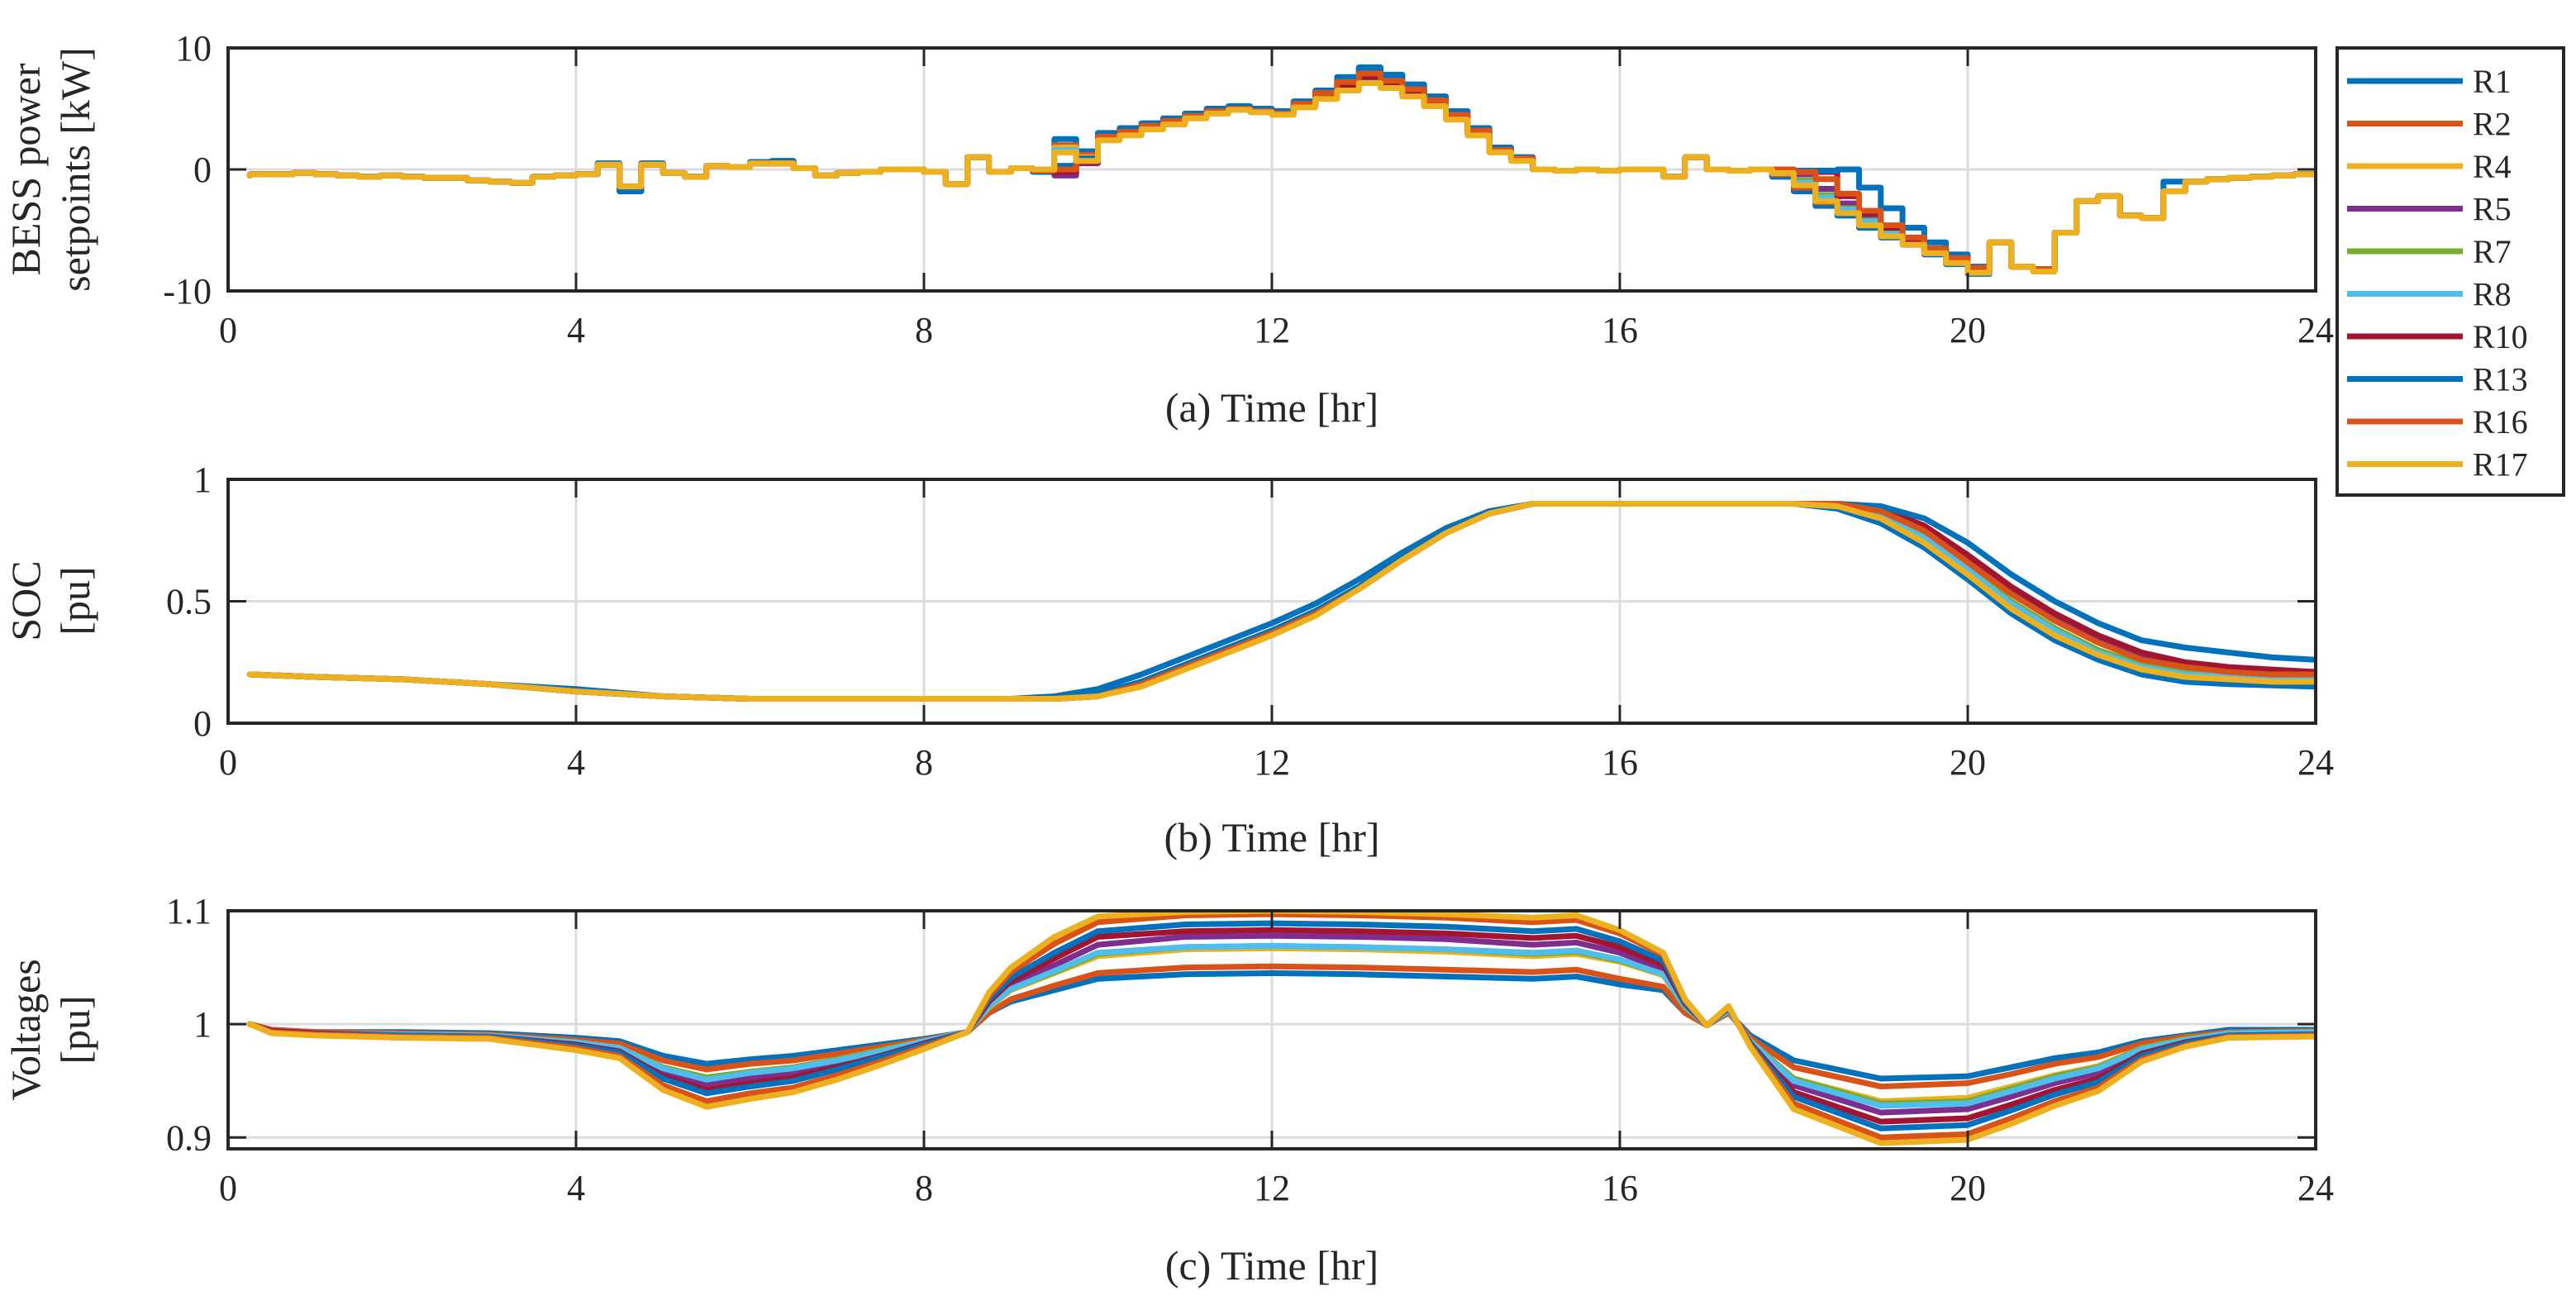 This screenshot has height=1310, width=2576. Describe the element at coordinates (203, 723) in the screenshot. I see `y-tick-label-b: 0` at that location.